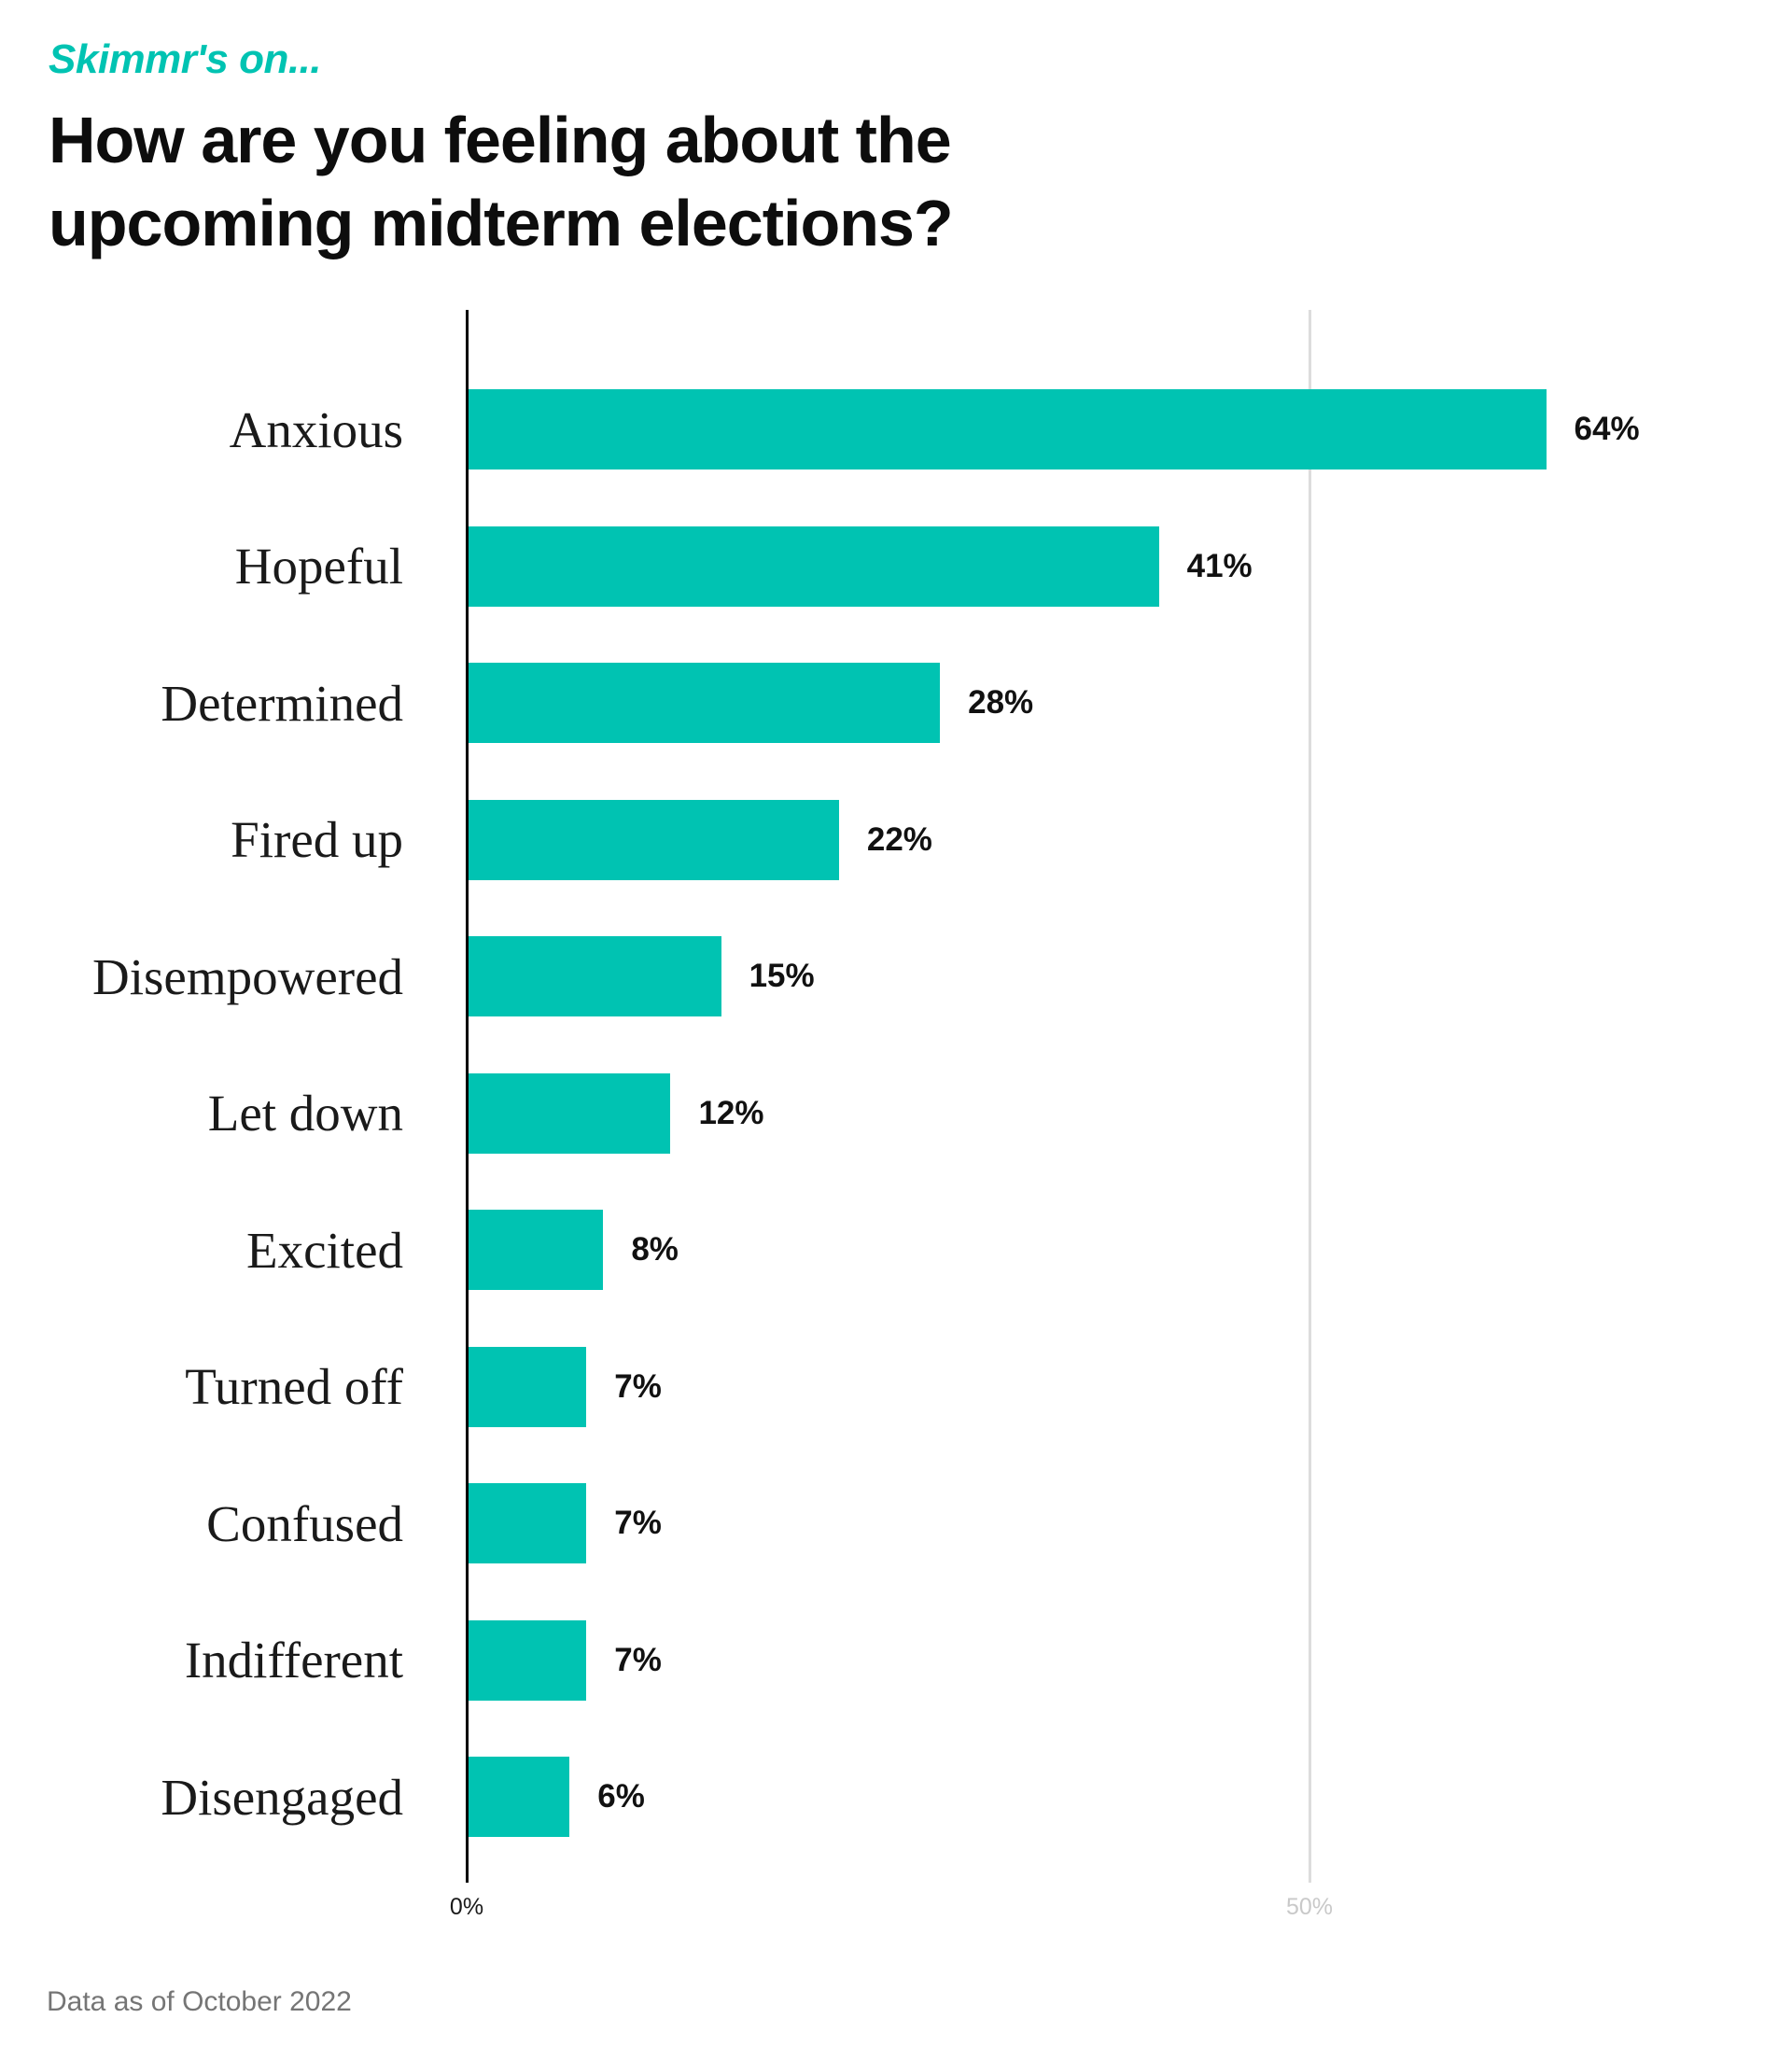  What do you see at coordinates (1130, 1797) in the screenshot?
I see `bar-track: 6%` at bounding box center [1130, 1797].